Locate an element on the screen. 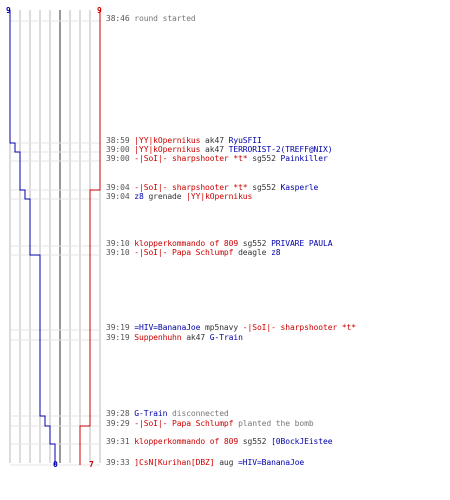 This screenshot has height=500, width=450. event-text: PRIVARE PAULA is located at coordinates (302, 243).